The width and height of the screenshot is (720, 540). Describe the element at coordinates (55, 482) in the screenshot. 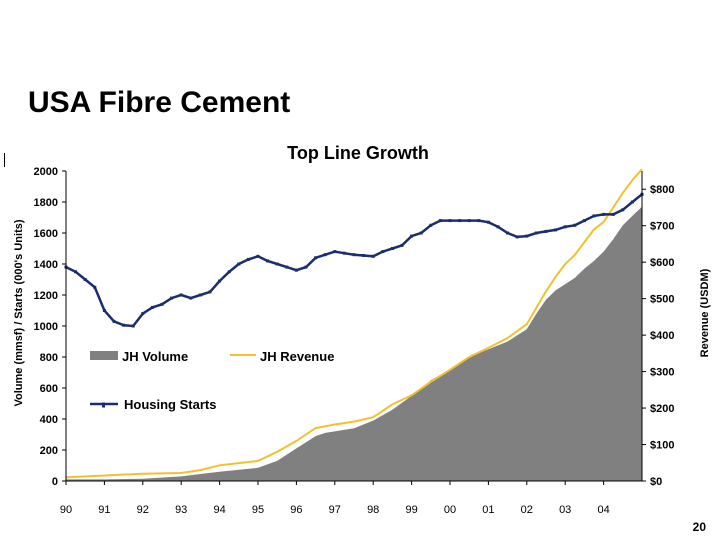

I see `y-tick-label: 0` at that location.